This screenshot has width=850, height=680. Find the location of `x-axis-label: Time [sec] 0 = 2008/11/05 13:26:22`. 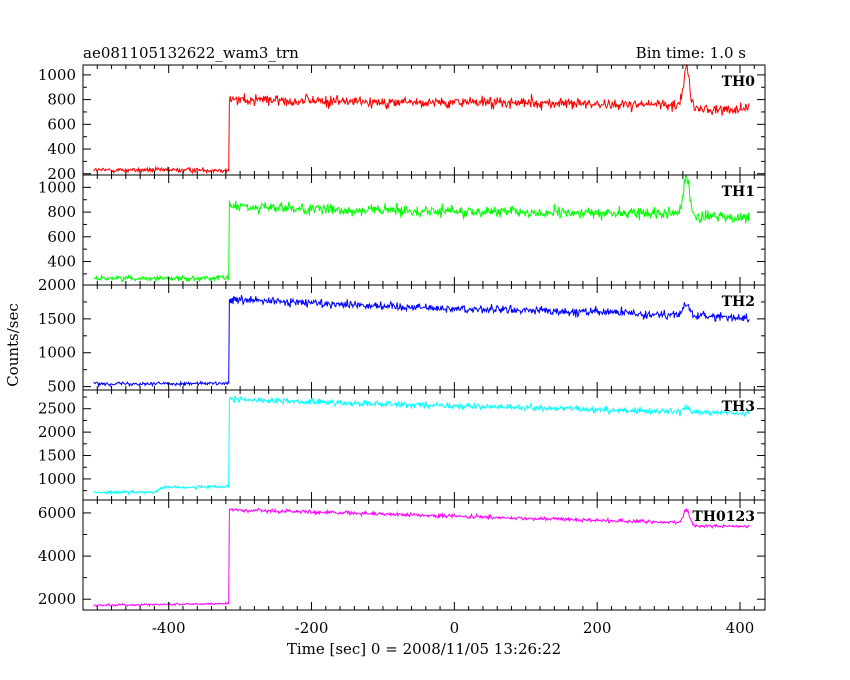

x-axis-label: Time [sec] 0 = 2008/11/05 13:26:22 is located at coordinates (424, 649).